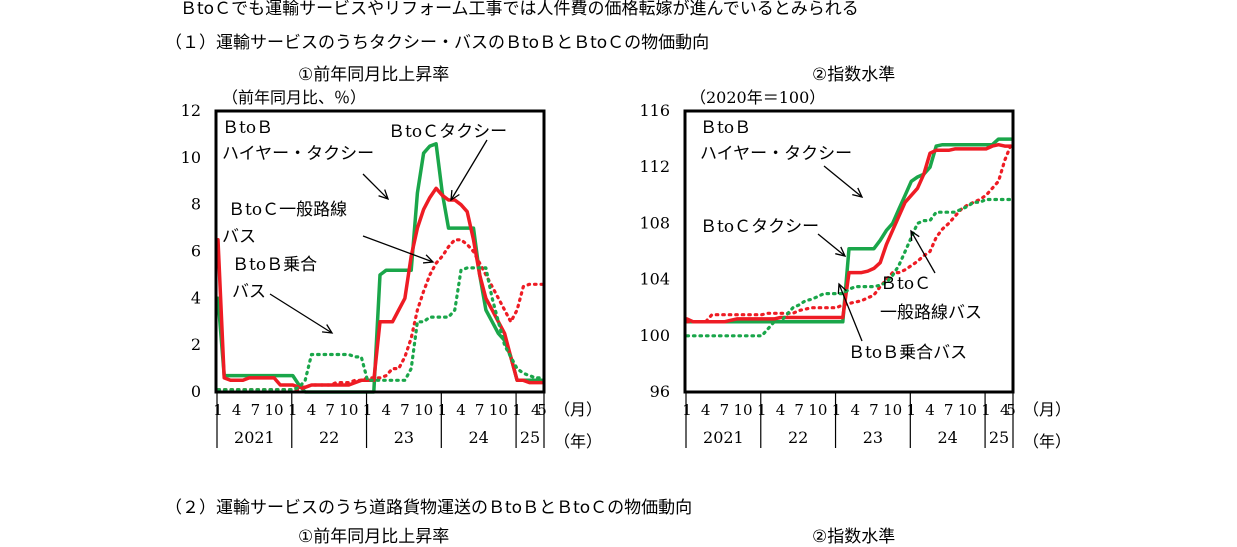  I want to click on y-tick-label: 108, so click(654, 222).